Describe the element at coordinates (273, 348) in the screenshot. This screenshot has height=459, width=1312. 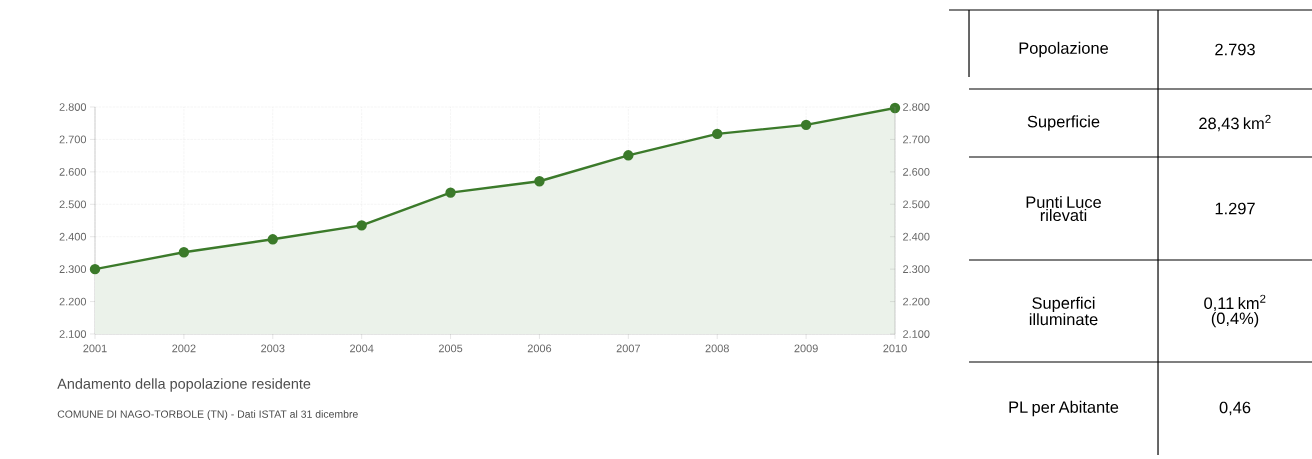
I see `x-tick-label: 2003` at that location.